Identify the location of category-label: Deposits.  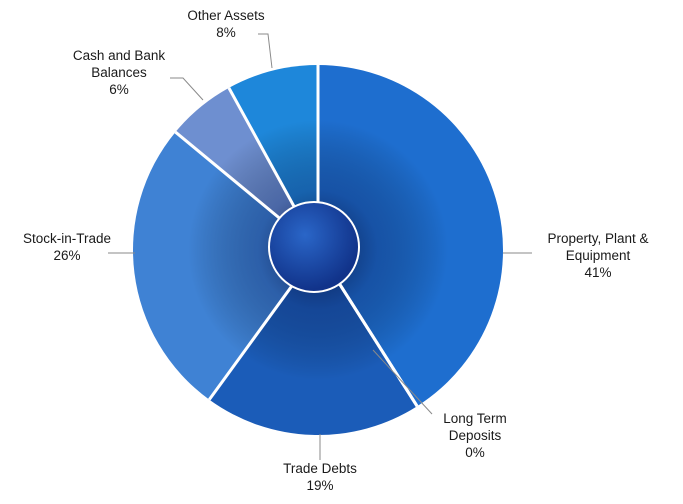
(475, 435).